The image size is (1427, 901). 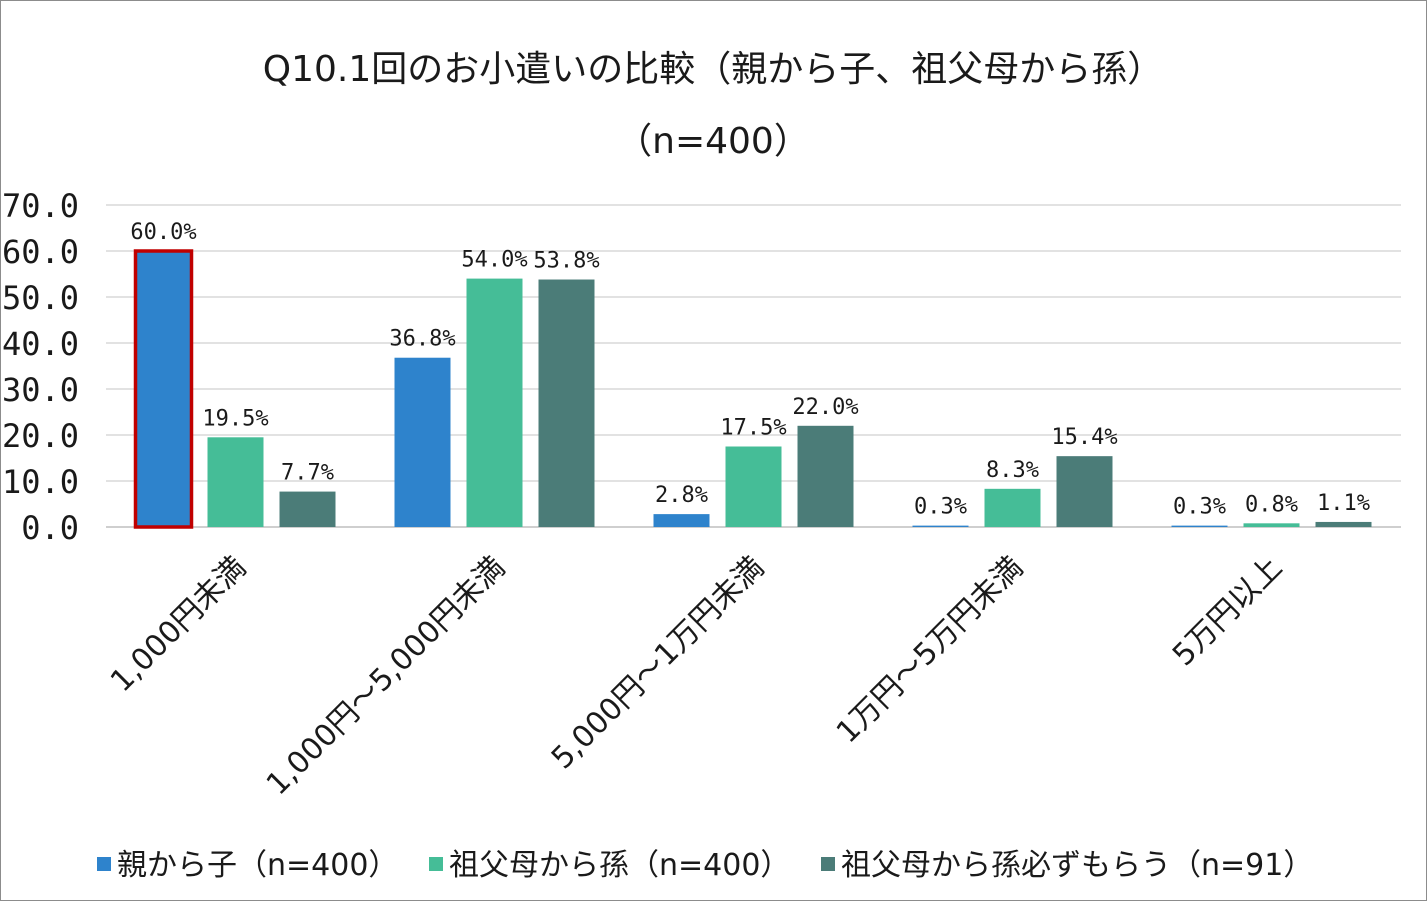 What do you see at coordinates (658, 663) in the screenshot?
I see `x-category-label: 5,000円～1万円未満` at bounding box center [658, 663].